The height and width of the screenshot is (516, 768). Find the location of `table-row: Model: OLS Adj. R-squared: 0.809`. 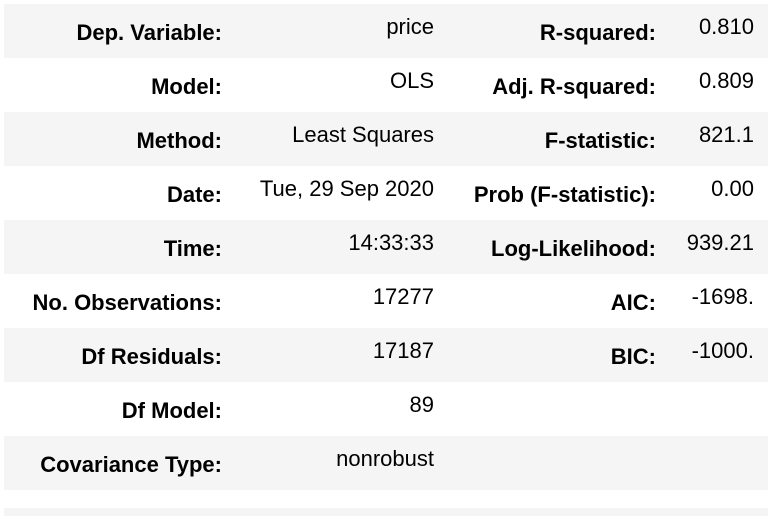

table-row: Model: OLS Adj. R-squared: 0.809 is located at coordinates (386, 85).